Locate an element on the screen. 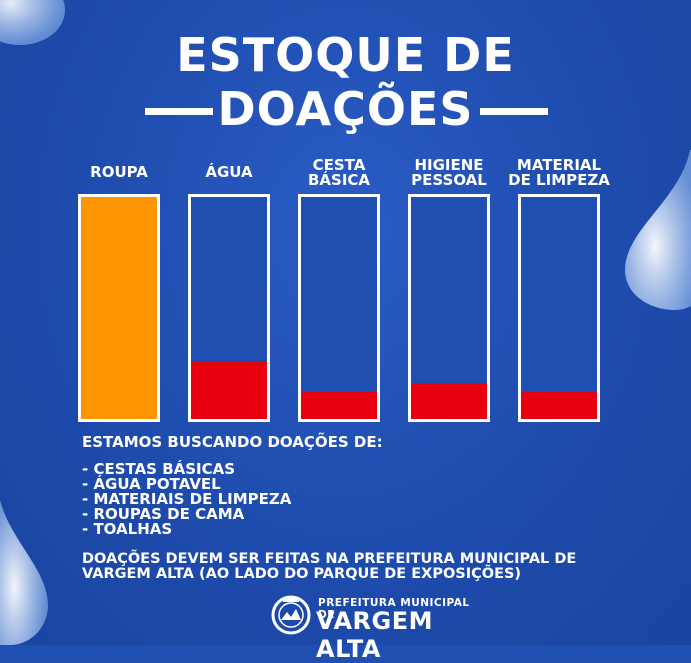  list-item: - ROUPAS DE CAMA is located at coordinates (163, 514).